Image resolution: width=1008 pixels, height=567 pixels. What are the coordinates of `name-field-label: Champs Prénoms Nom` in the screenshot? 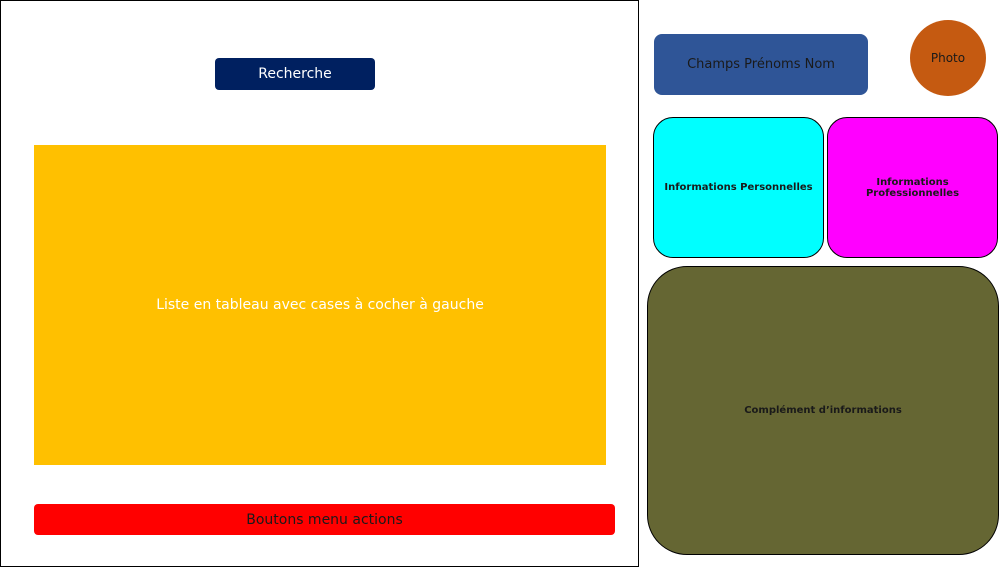 It's located at (761, 64).